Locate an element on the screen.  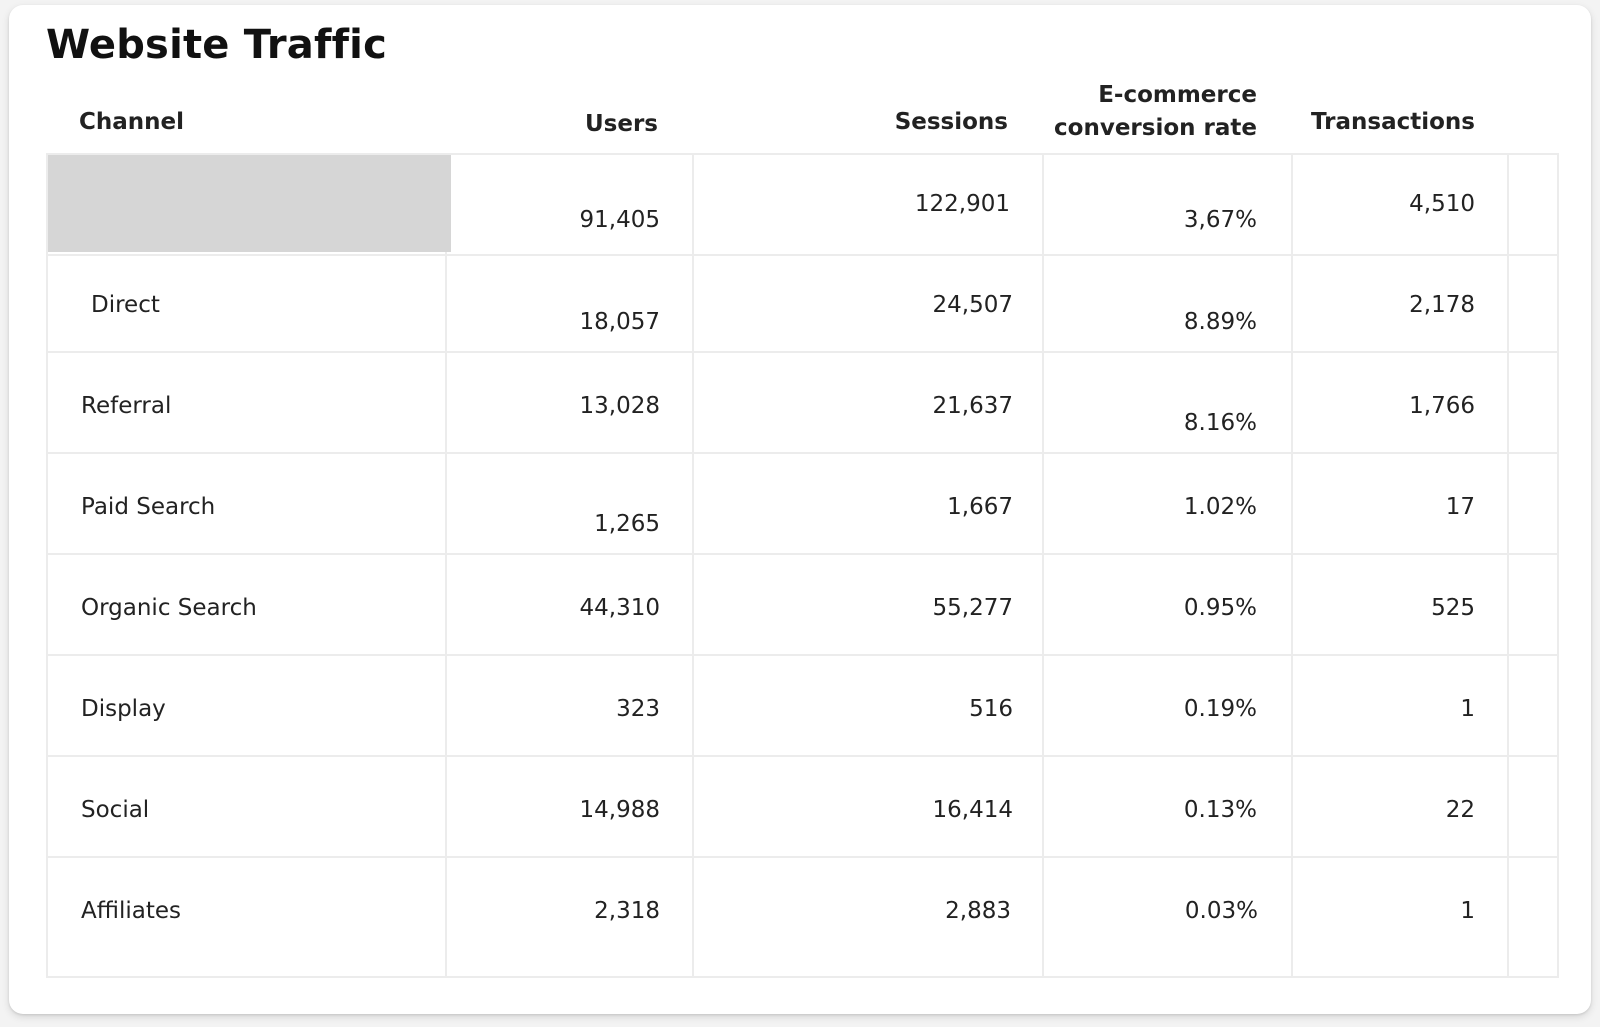
cell-users: 323 is located at coordinates (638, 709).